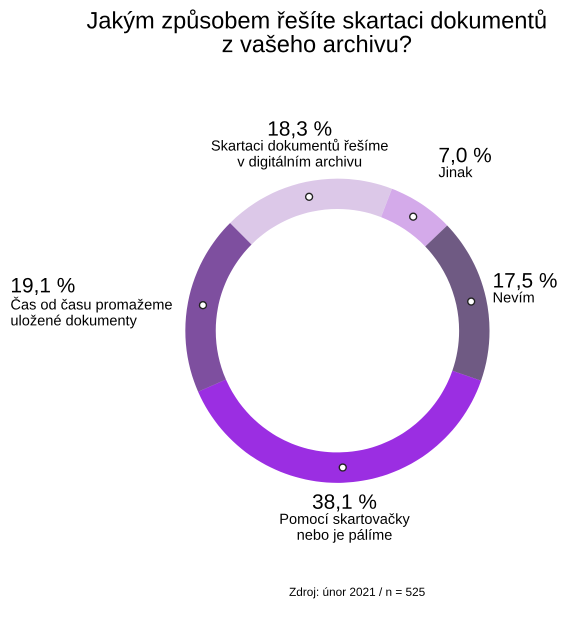 The image size is (576, 624). I want to click on slice-label: Čas od času promažeme uložené dokumenty, so click(91, 312).